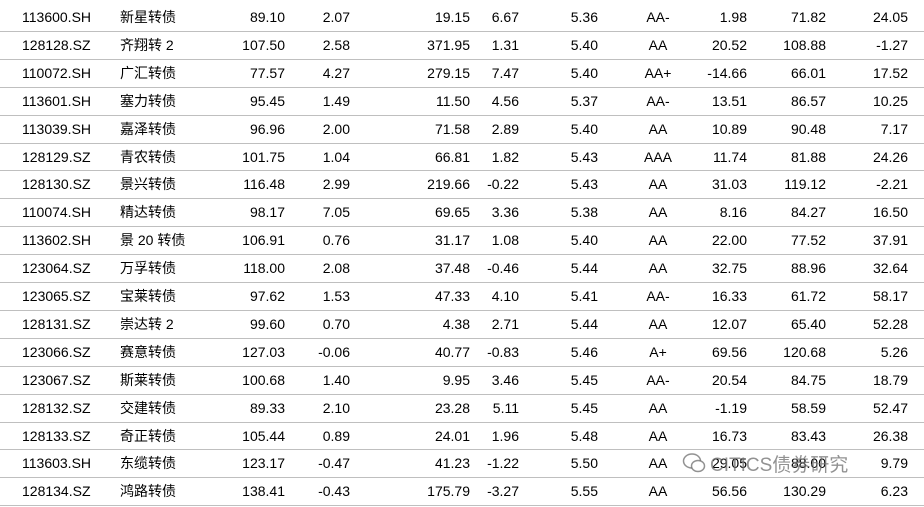 The width and height of the screenshot is (924, 507). I want to click on cell-value: 130.29, so click(804, 491).